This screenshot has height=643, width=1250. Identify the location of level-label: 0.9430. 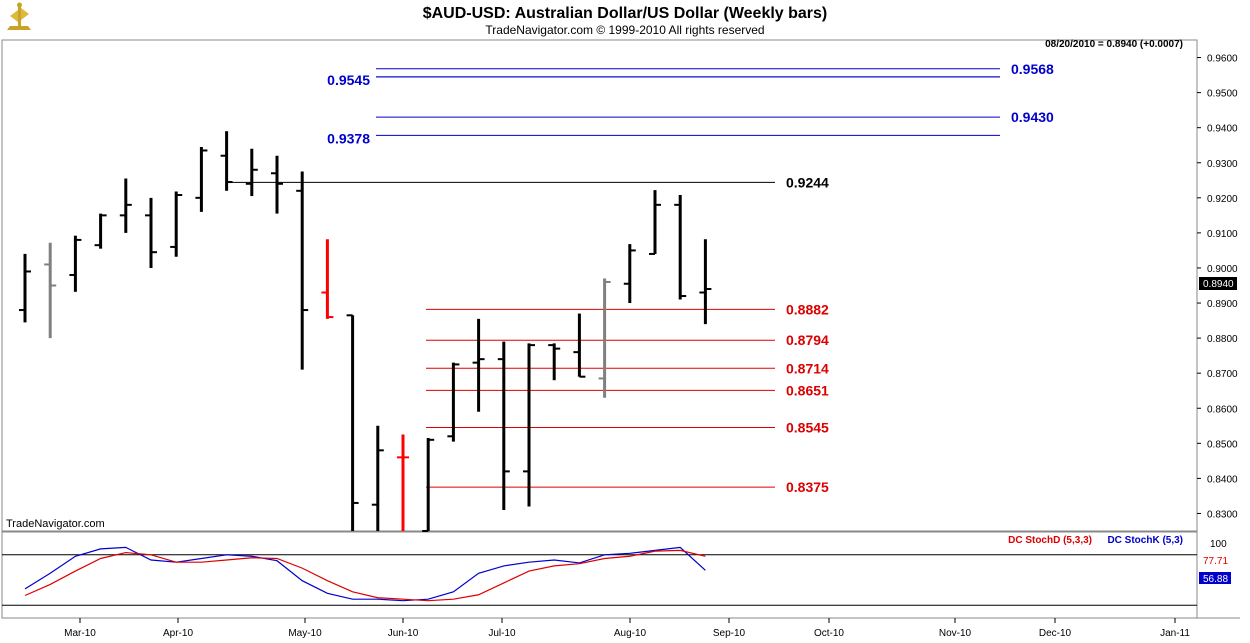
(1032, 117).